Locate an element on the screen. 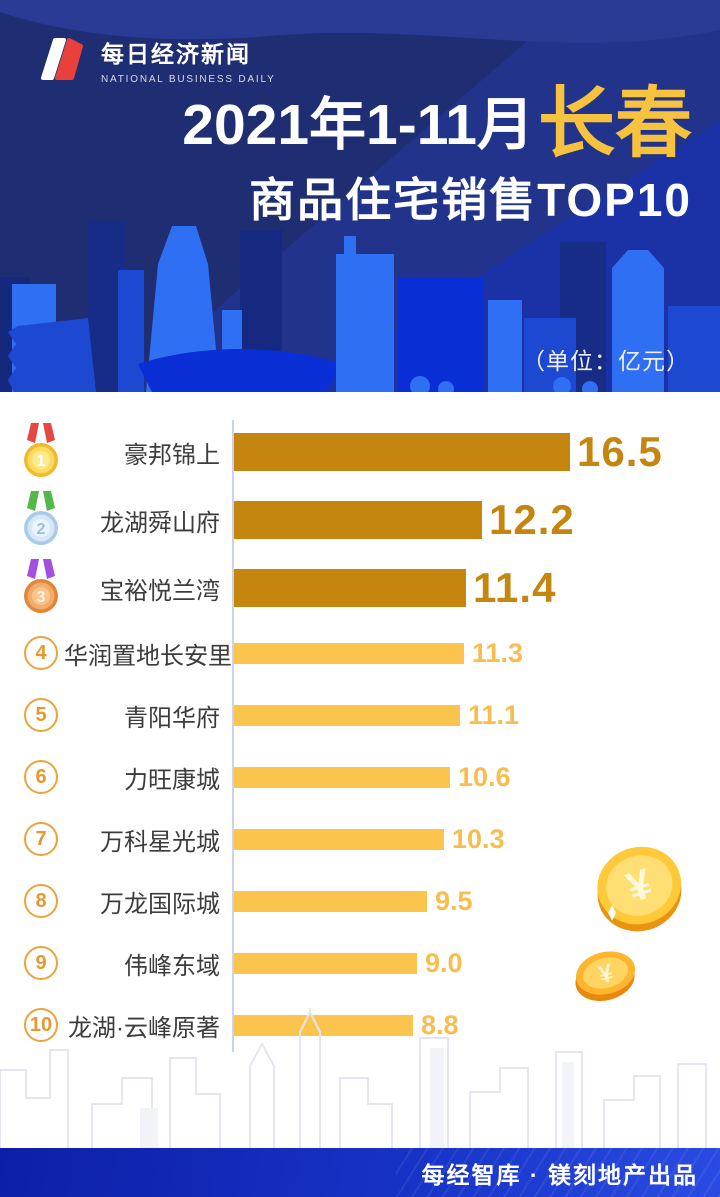 This screenshot has width=720, height=1197. medal-rank-1-icon: 1 is located at coordinates (41, 450).